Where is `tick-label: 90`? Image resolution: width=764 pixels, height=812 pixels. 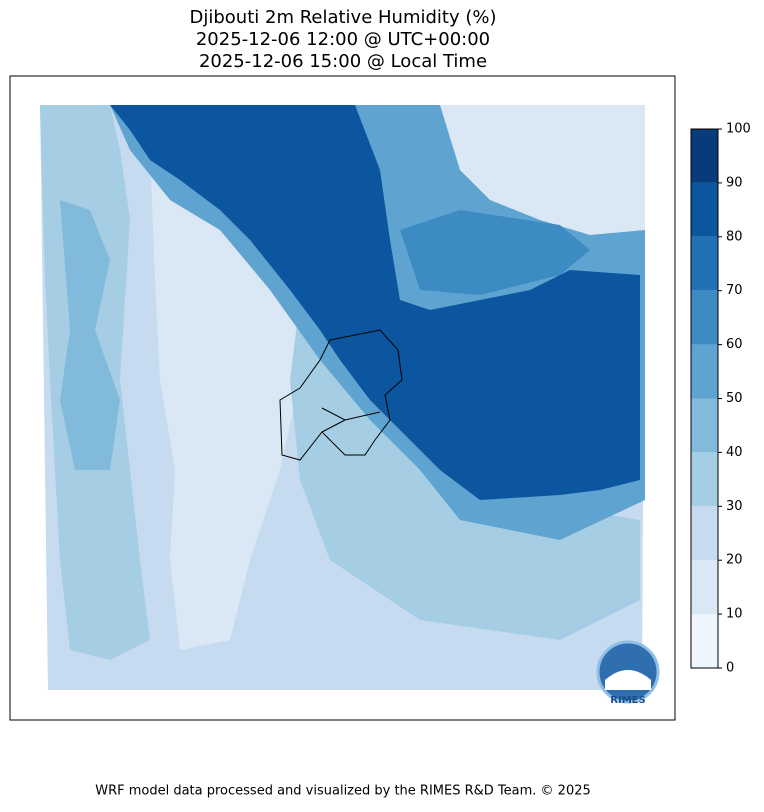
tick-label: 90 is located at coordinates (734, 182).